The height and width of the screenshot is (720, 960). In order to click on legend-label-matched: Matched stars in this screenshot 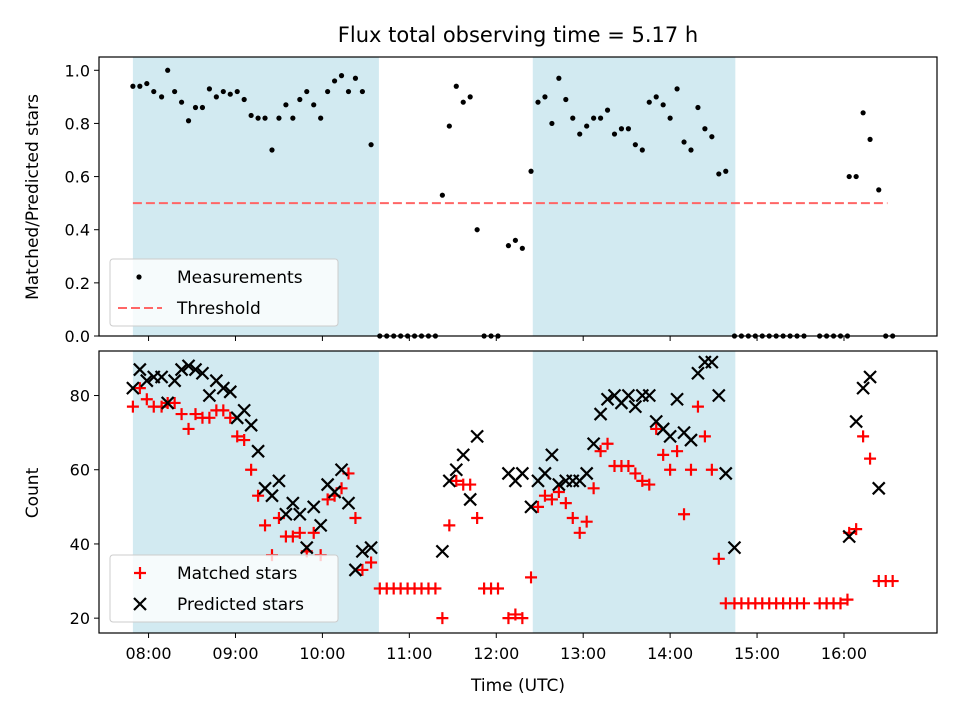, I will do `click(237, 574)`.